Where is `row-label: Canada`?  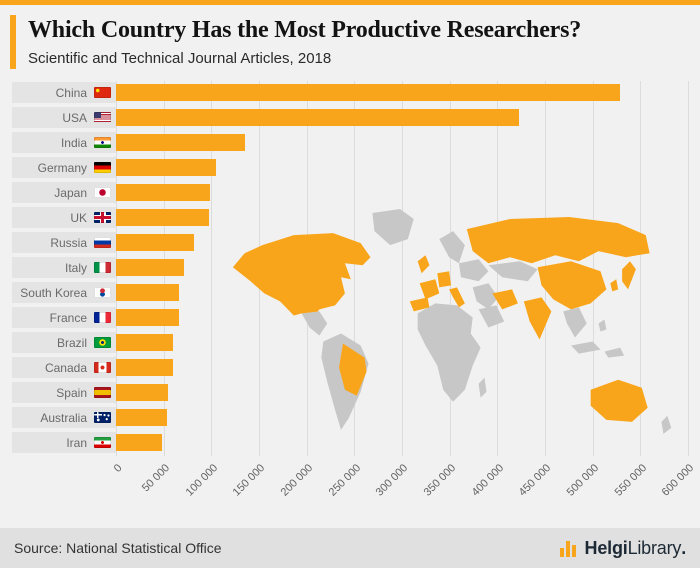
row-label: Canada is located at coordinates (64, 367).